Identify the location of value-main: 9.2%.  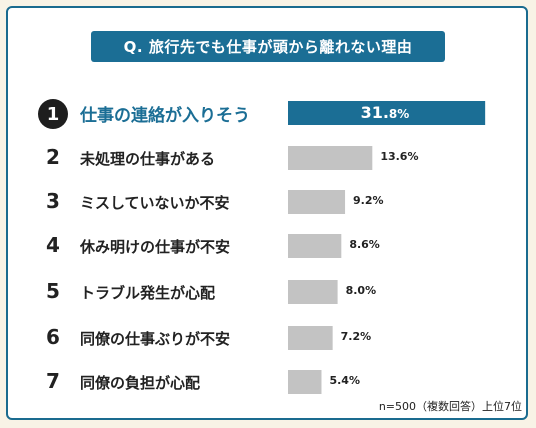
(368, 200).